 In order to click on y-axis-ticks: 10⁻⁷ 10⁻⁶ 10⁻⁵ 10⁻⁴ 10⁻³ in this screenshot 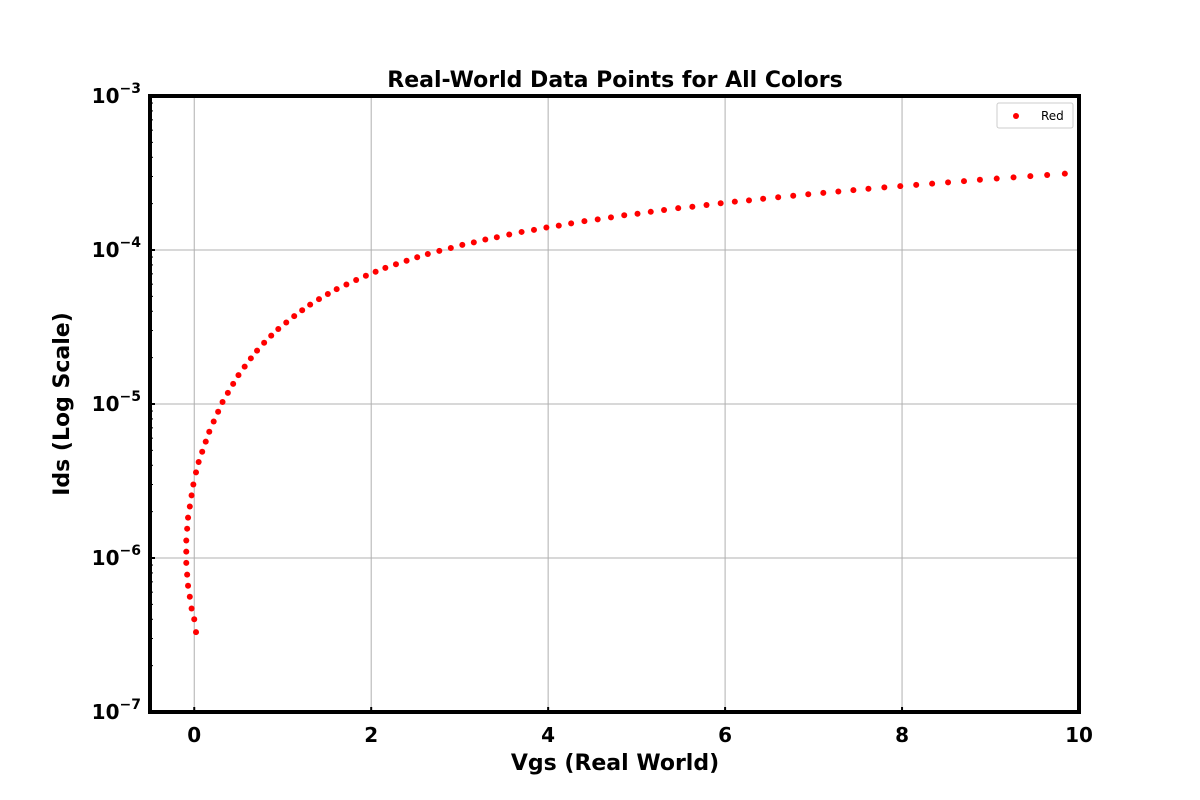, I will do `click(123, 402)`.